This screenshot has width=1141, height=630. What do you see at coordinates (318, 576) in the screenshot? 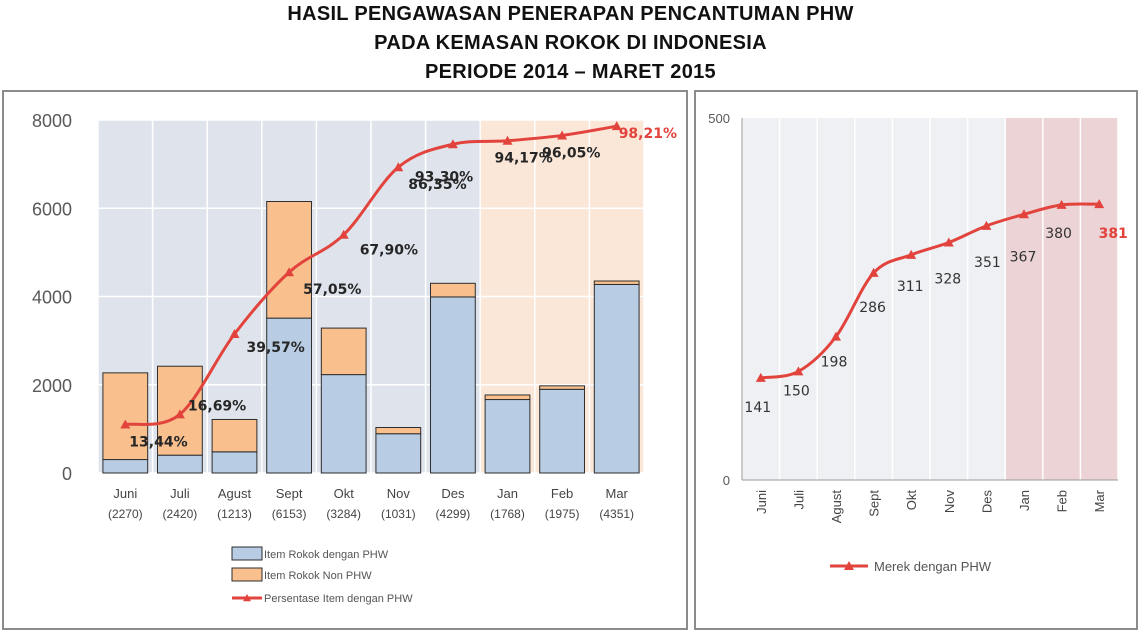
I see `legend-label-non-phw: Item Rokok Non PHW` at bounding box center [318, 576].